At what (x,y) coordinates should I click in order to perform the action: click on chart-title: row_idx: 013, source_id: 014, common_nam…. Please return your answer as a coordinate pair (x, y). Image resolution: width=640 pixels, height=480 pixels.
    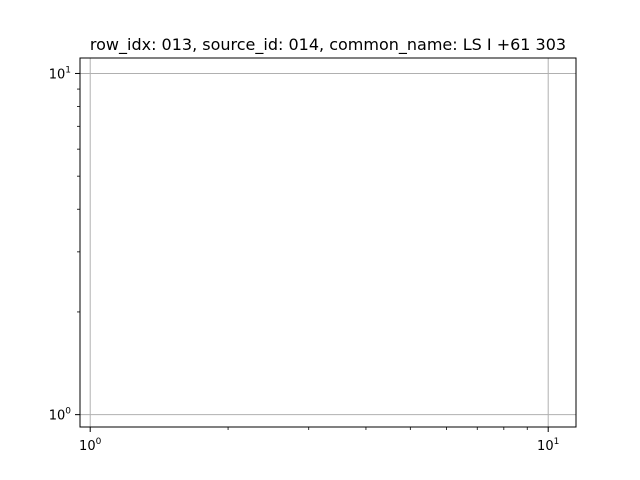
    Looking at the image, I should click on (328, 45).